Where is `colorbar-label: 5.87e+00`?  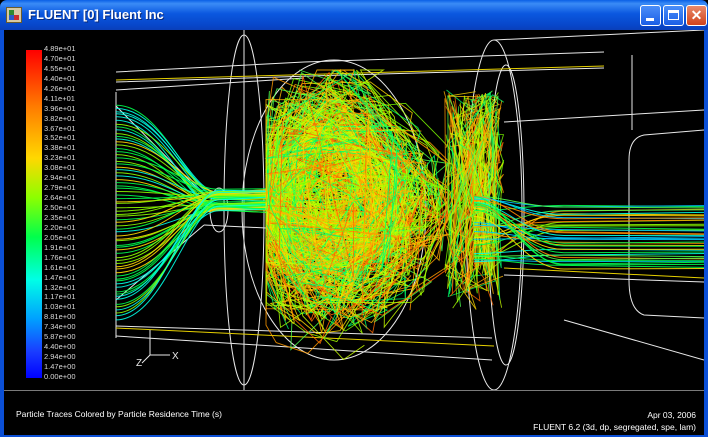
colorbar-label: 5.87e+00 is located at coordinates (60, 337).